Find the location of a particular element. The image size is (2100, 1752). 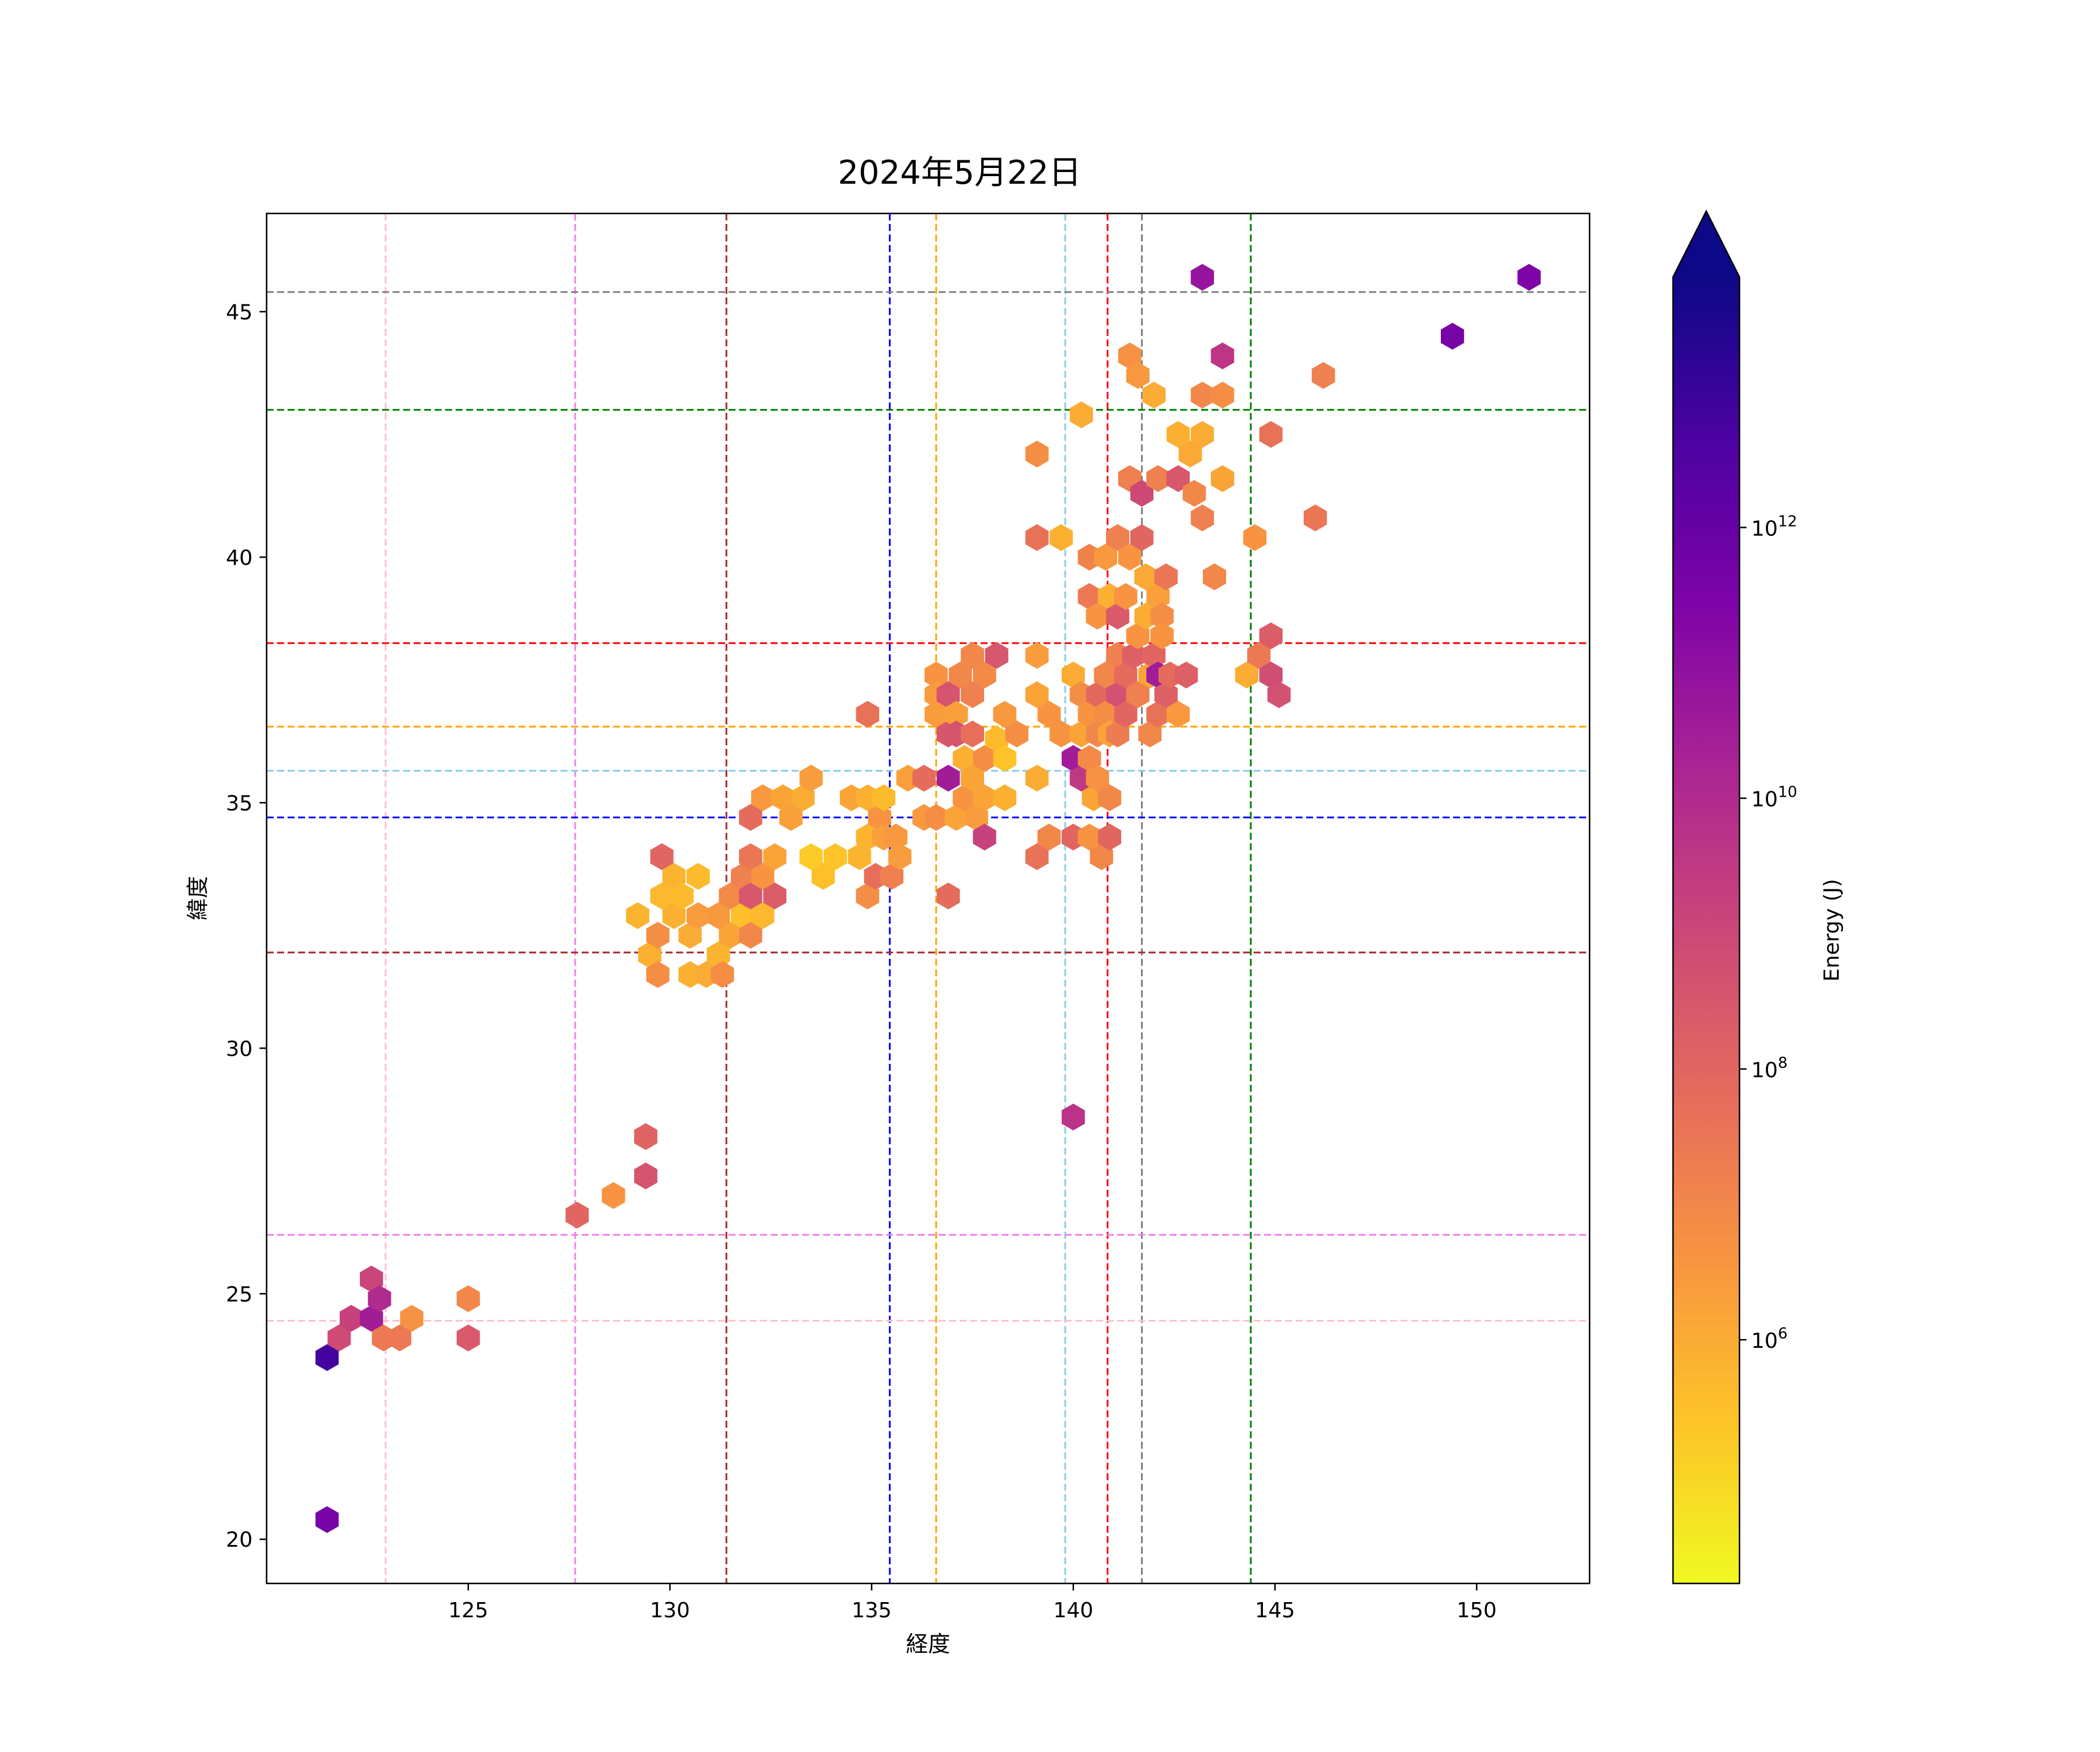

y-tick-label: 35 is located at coordinates (239, 803).